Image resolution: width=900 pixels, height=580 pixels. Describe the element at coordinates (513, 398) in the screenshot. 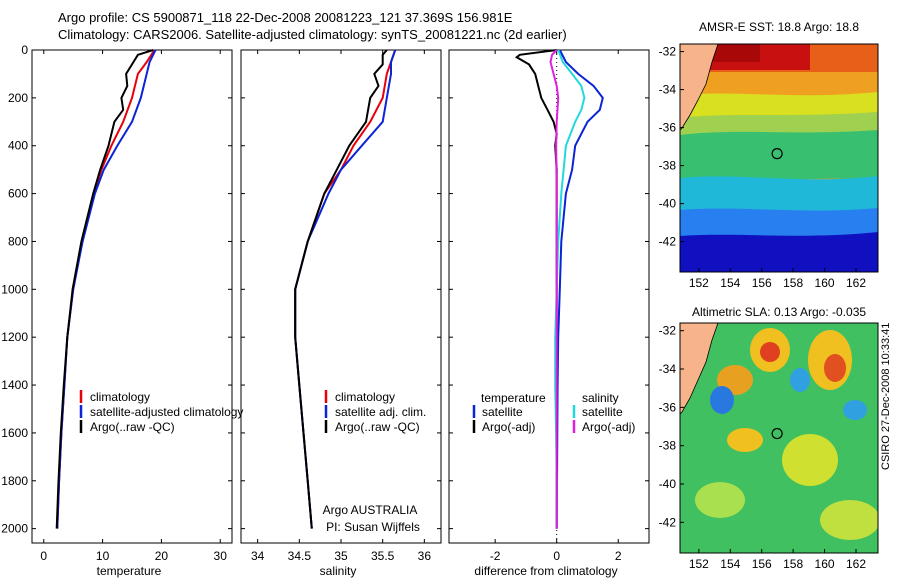

I see `legend-group-title: temperature` at that location.